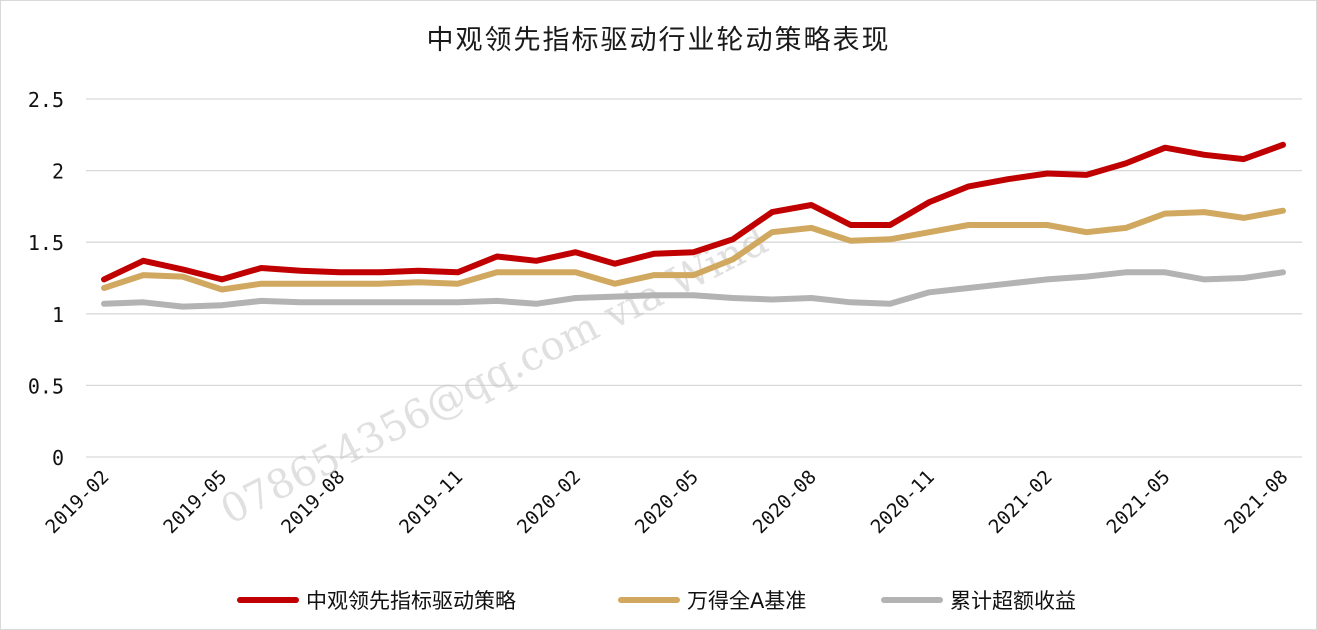 The height and width of the screenshot is (630, 1317). I want to click on y-tick-label: 0.5, so click(46, 386).